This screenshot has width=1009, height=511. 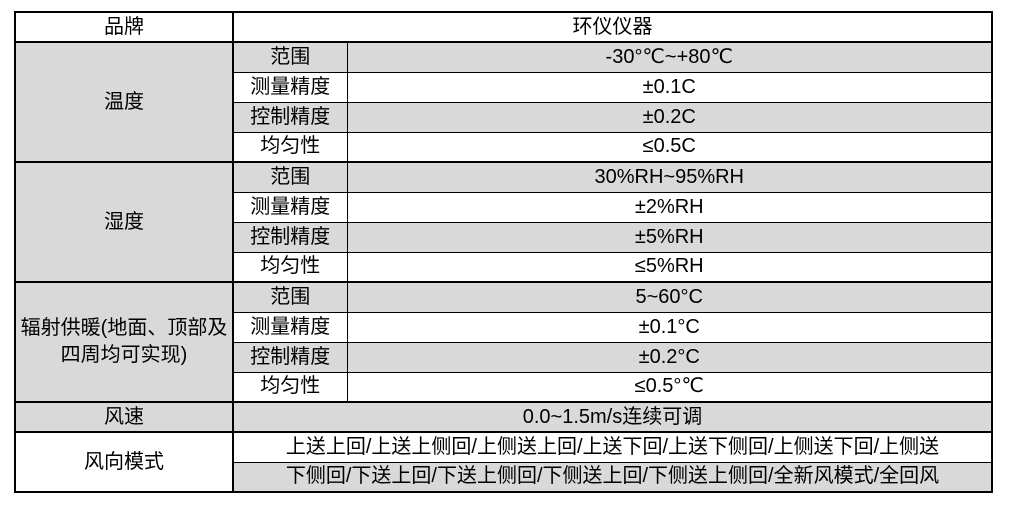 What do you see at coordinates (669, 207) in the screenshot?
I see `humidity-measure-accuracy-value: ±2%RH` at bounding box center [669, 207].